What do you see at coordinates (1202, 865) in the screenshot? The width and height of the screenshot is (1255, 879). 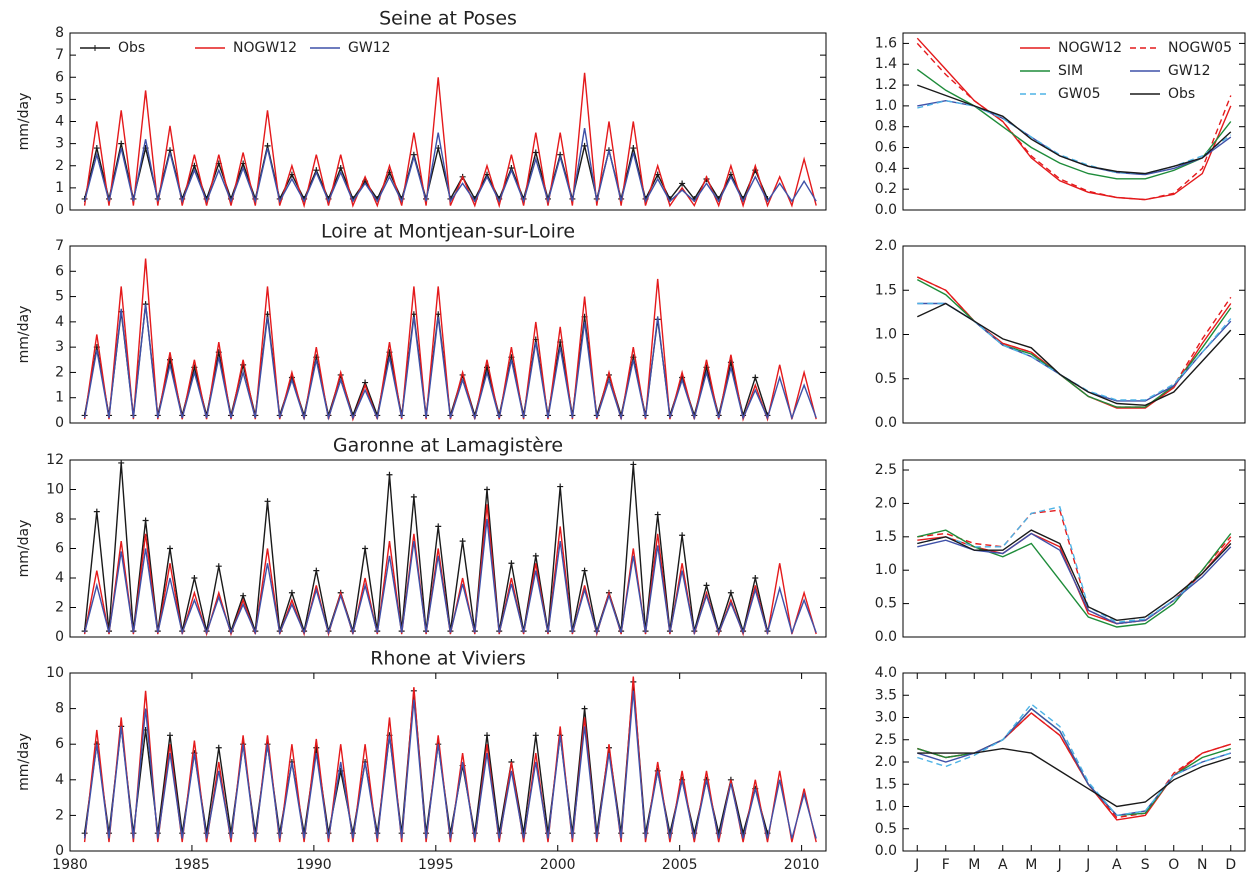 I see `x-tick-label: N` at bounding box center [1202, 865].